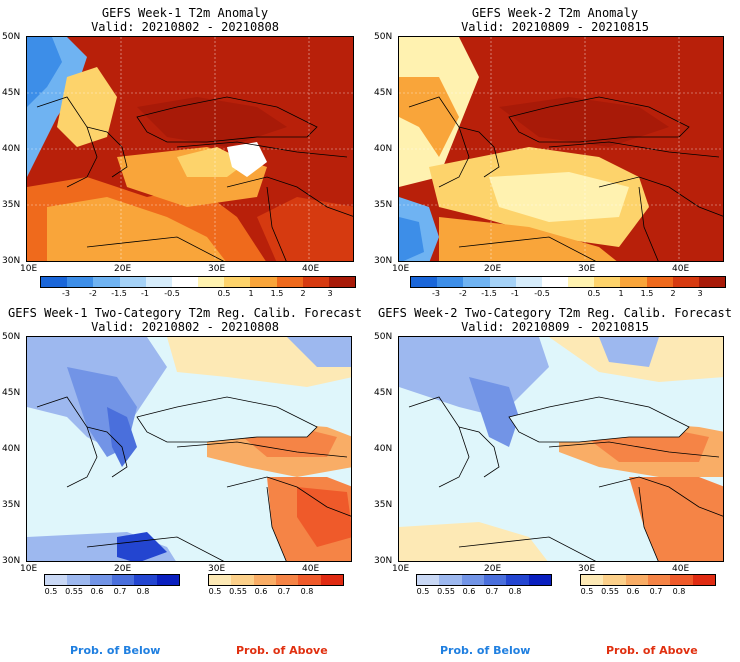  What do you see at coordinates (11, 149) in the screenshot?
I see `lat-label: 40N` at bounding box center [11, 149].